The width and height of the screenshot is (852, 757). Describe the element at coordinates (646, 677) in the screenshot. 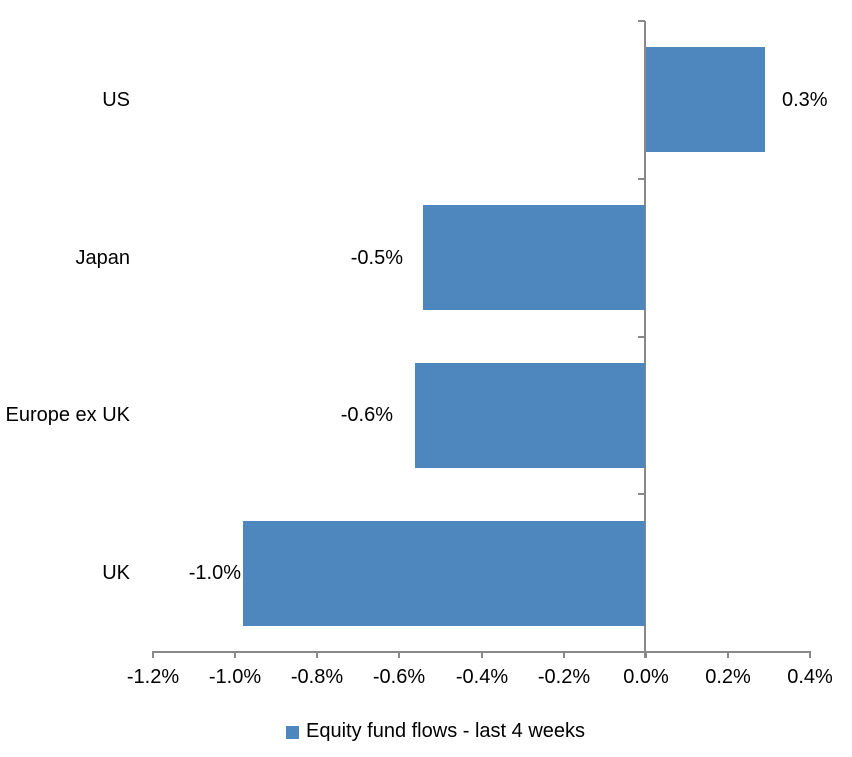

I see `x-tick-label: 0.0%` at that location.